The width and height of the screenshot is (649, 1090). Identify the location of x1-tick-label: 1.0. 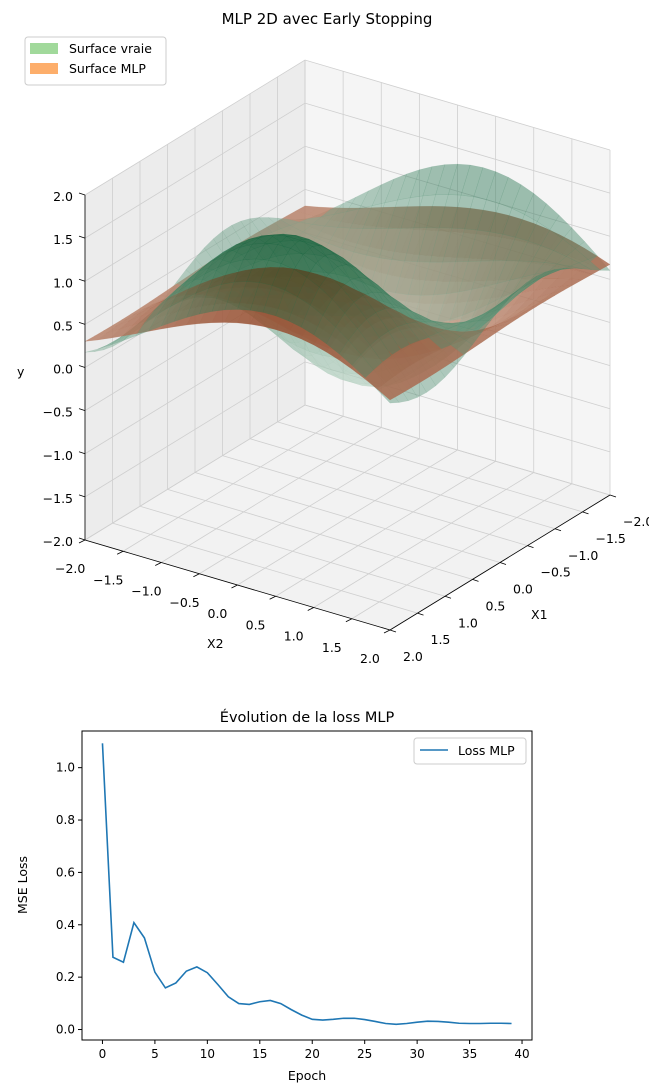
(468, 622).